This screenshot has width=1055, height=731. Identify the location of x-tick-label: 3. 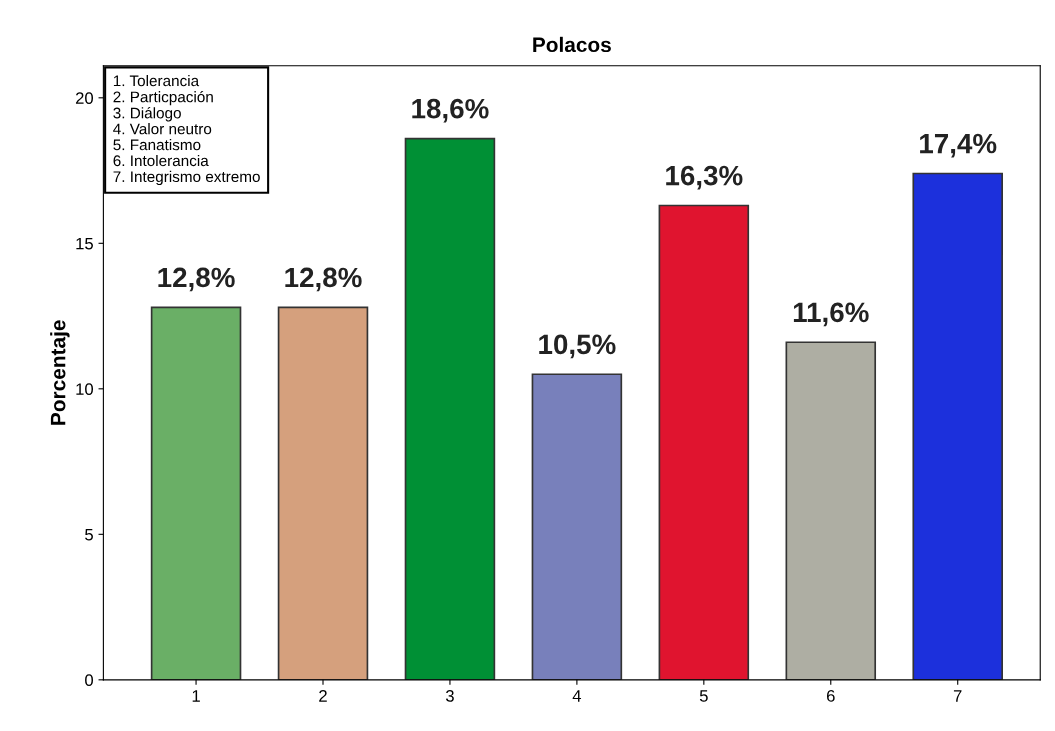
(449, 695).